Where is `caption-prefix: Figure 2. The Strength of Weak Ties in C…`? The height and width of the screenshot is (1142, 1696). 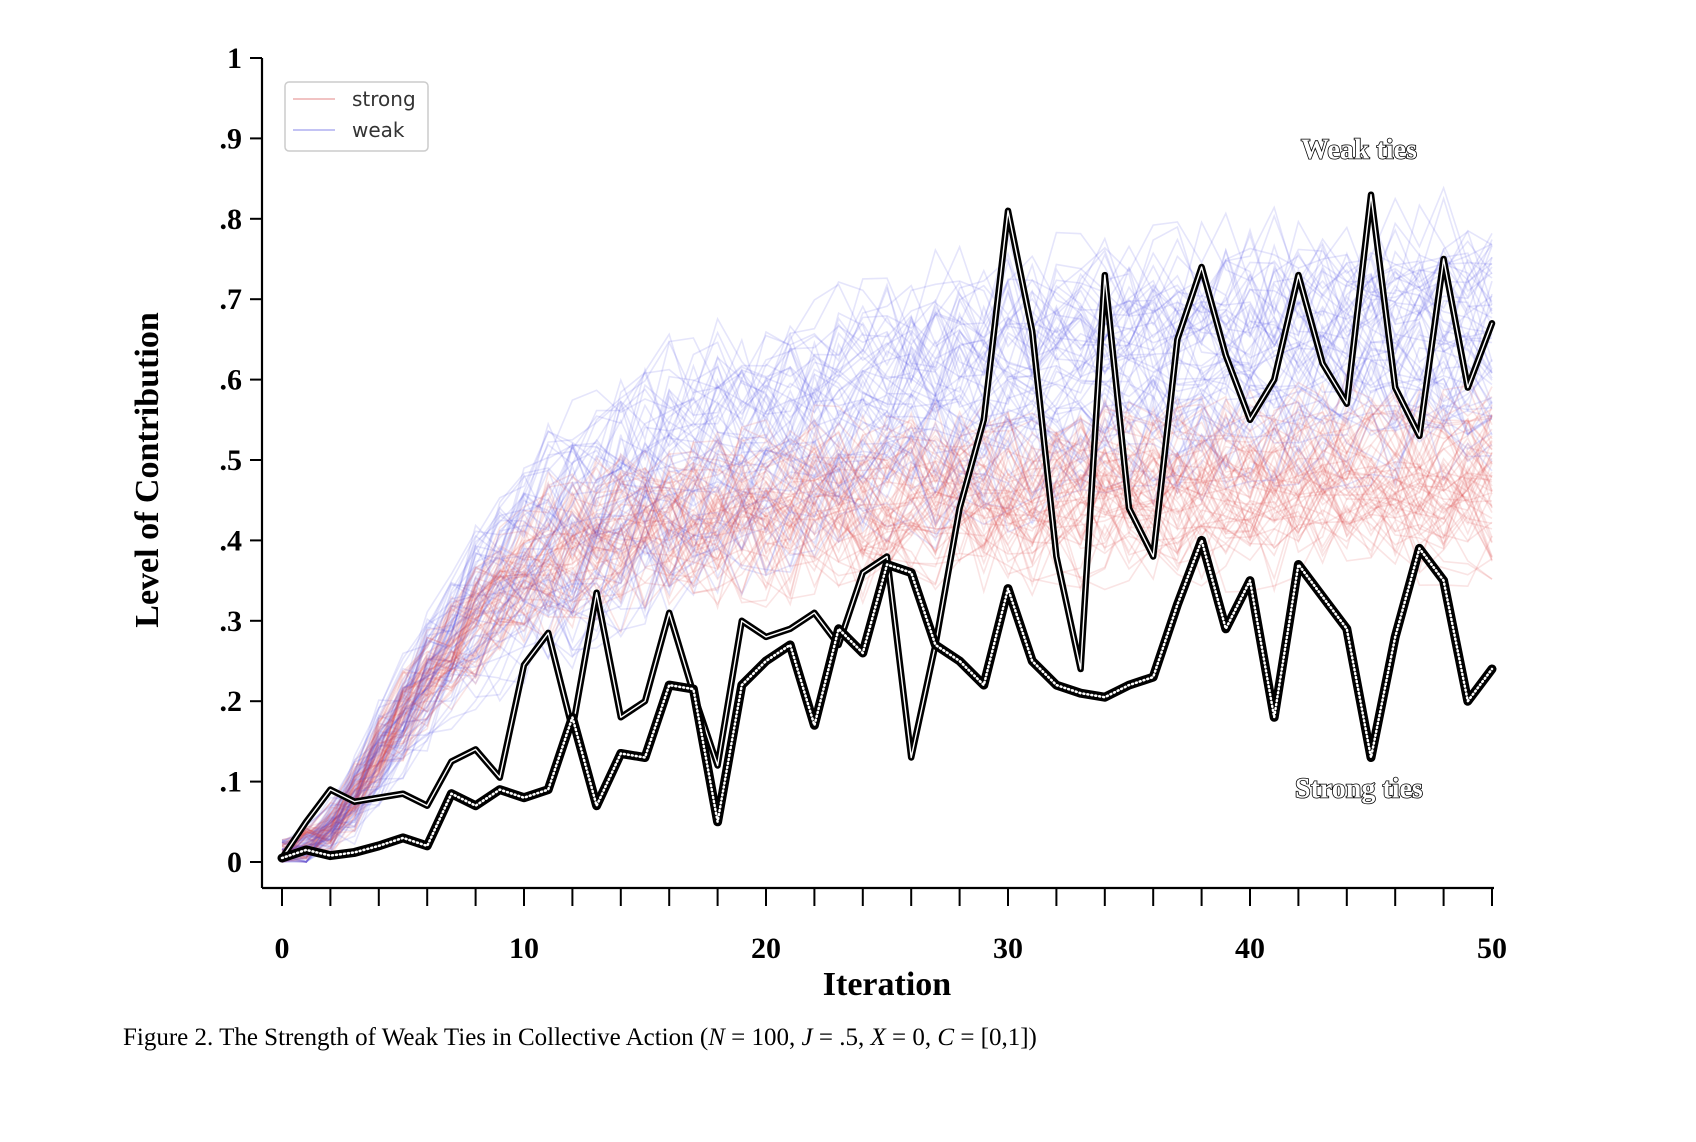 caption-prefix: Figure 2. The Strength of Weak Ties in C… is located at coordinates (416, 1037).